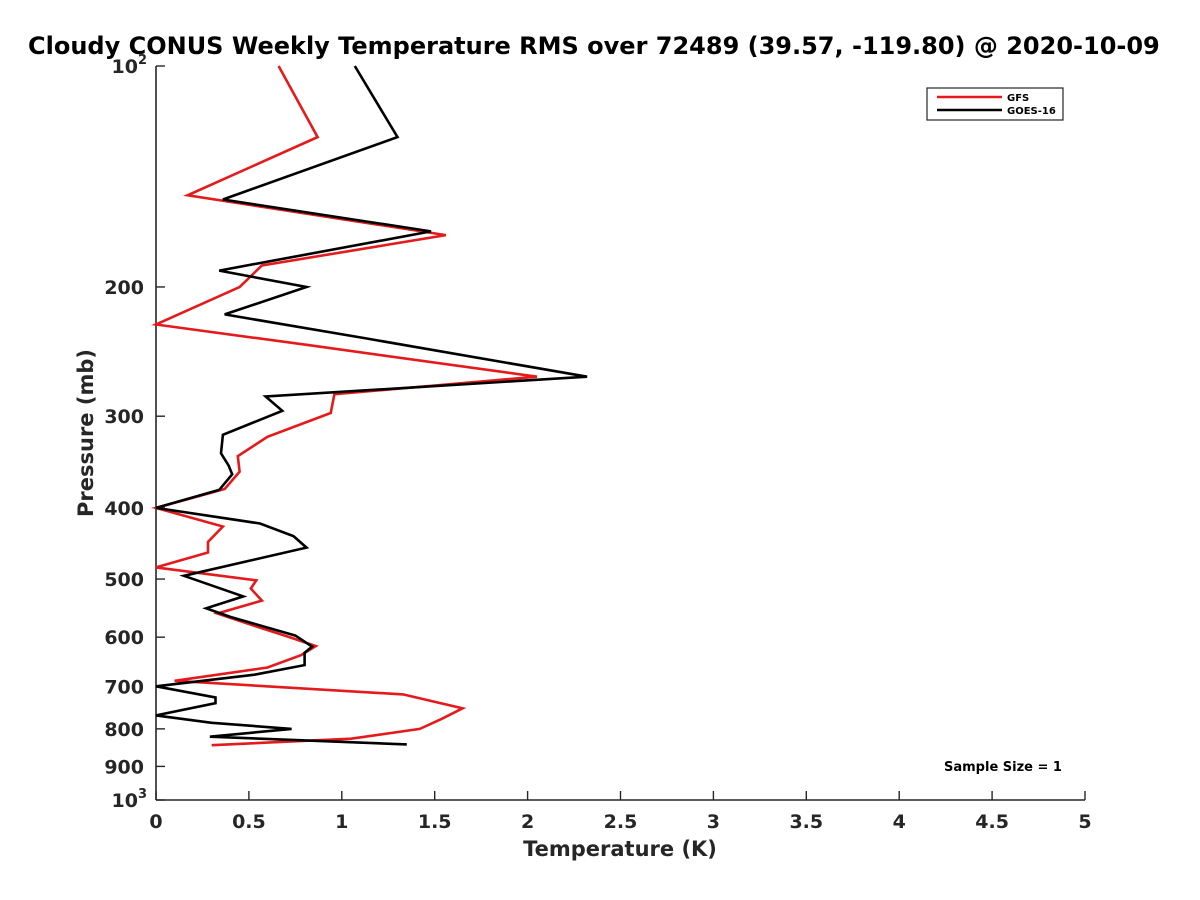 This screenshot has height=900, width=1200. Describe the element at coordinates (992, 822) in the screenshot. I see `x-tick-label: 4.5` at that location.